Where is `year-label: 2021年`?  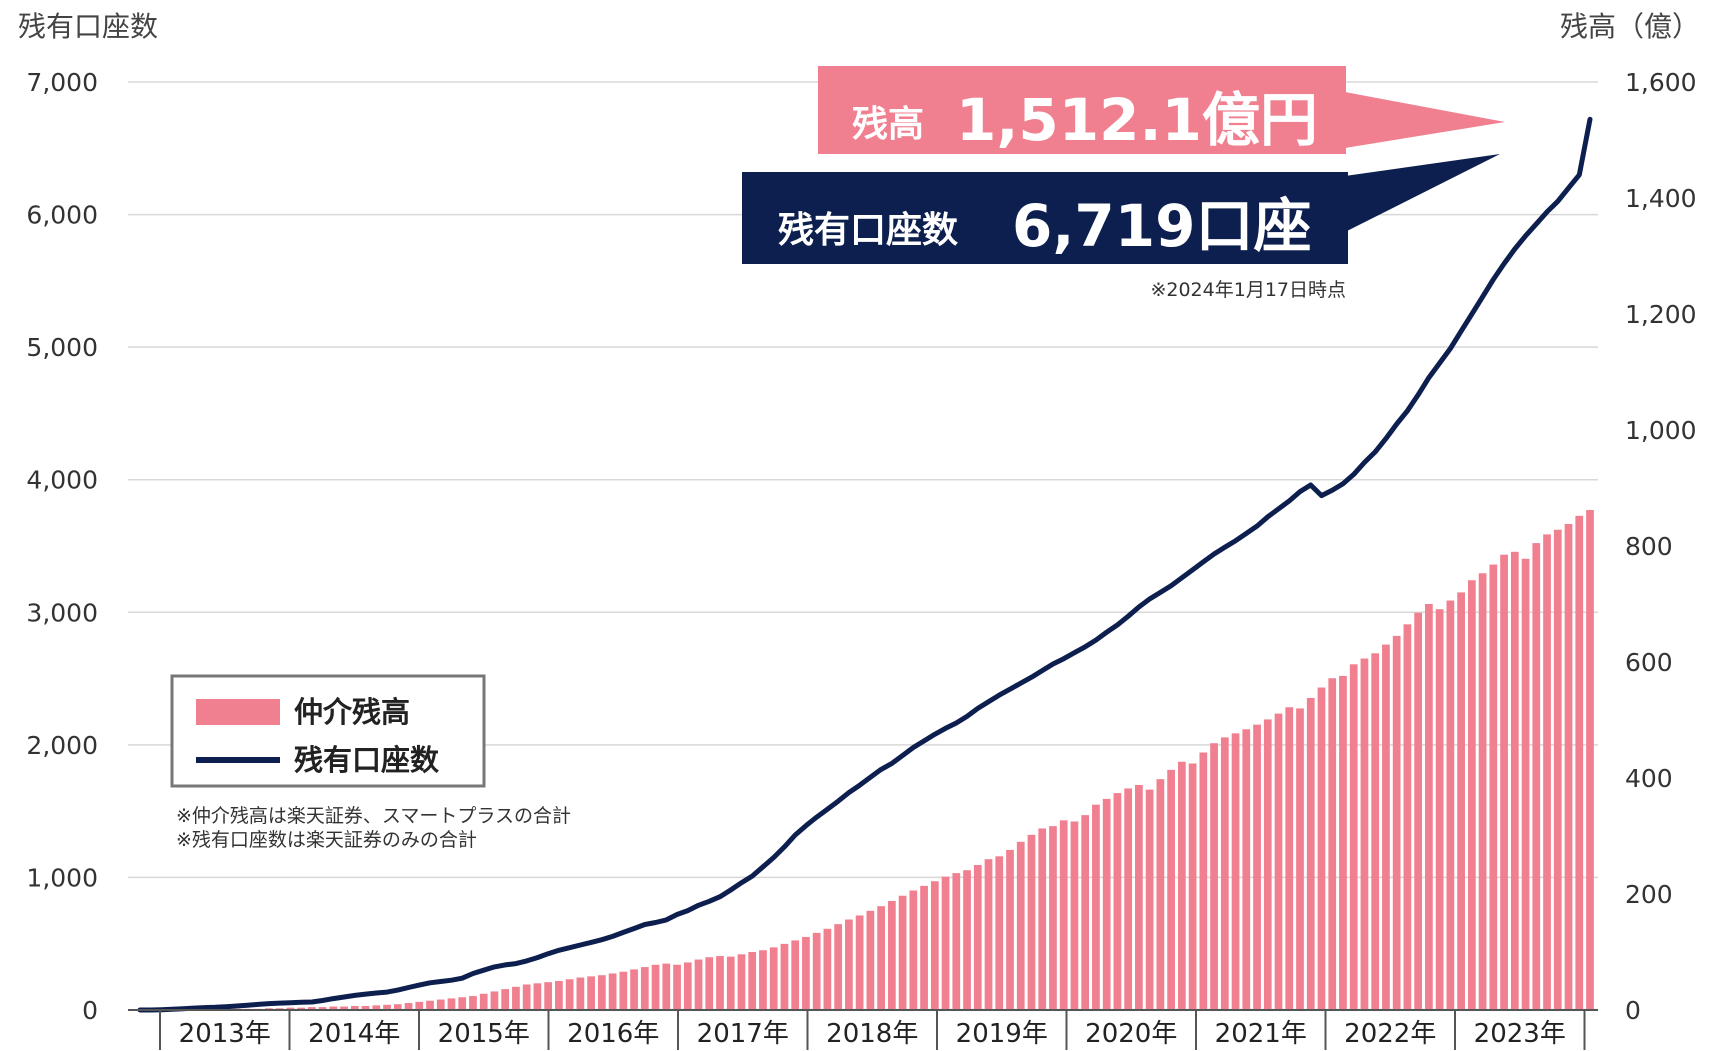
year-label: 2021年 is located at coordinates (1261, 1034).